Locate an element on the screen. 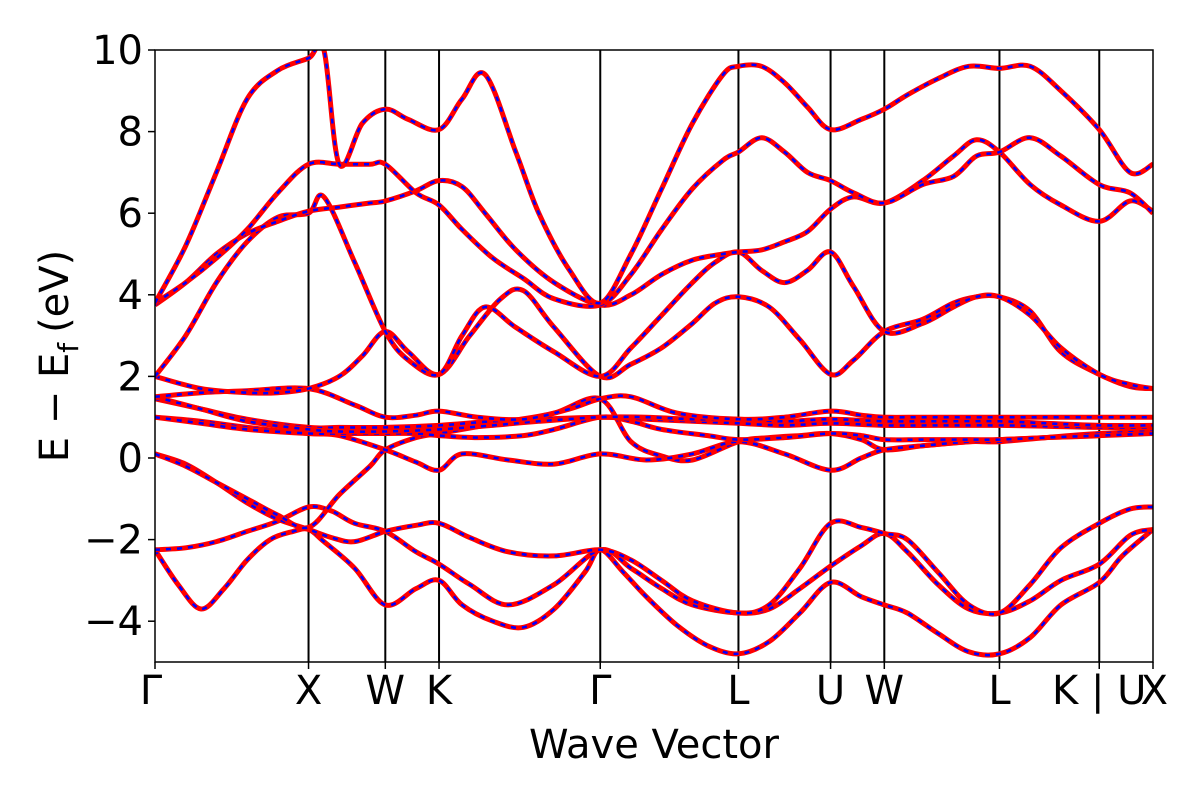  y-tick-label: 6 is located at coordinates (130, 214).